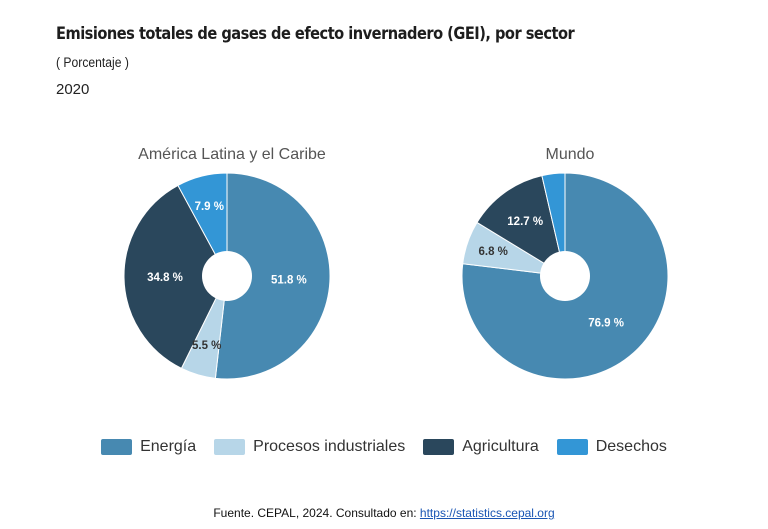 Image resolution: width=768 pixels, height=529 pixels. What do you see at coordinates (230, 447) in the screenshot?
I see `legend-swatch-procesos-industriales` at bounding box center [230, 447].